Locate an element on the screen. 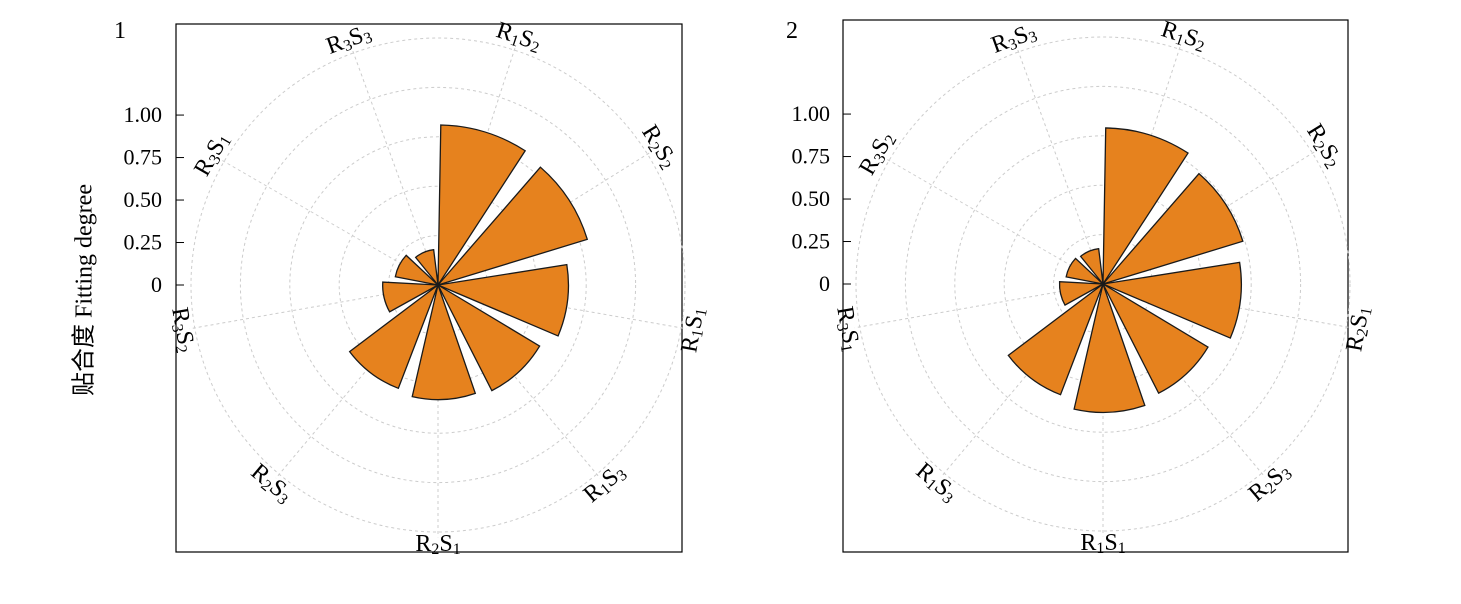 The image size is (1461, 604). panel-label: 2 is located at coordinates (792, 31).